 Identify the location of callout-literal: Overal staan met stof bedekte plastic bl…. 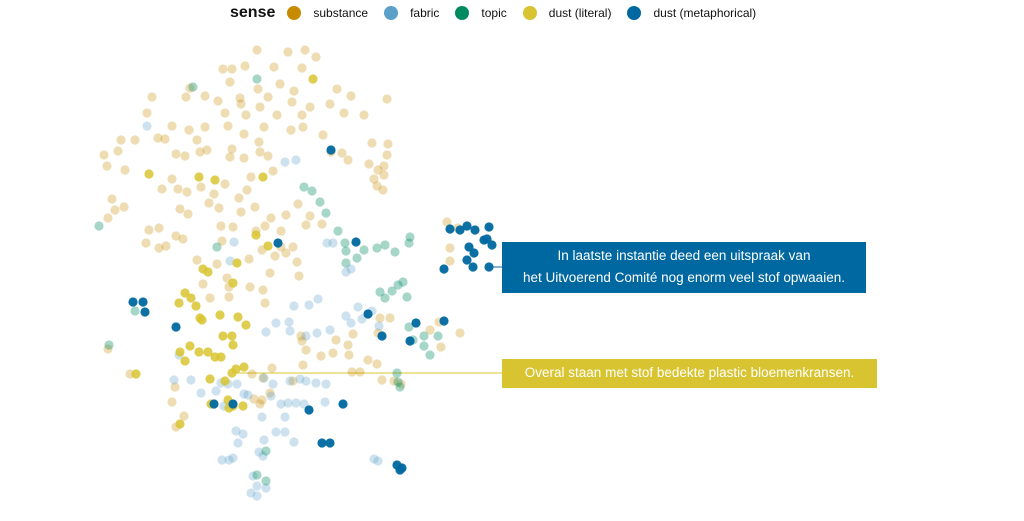
(689, 373).